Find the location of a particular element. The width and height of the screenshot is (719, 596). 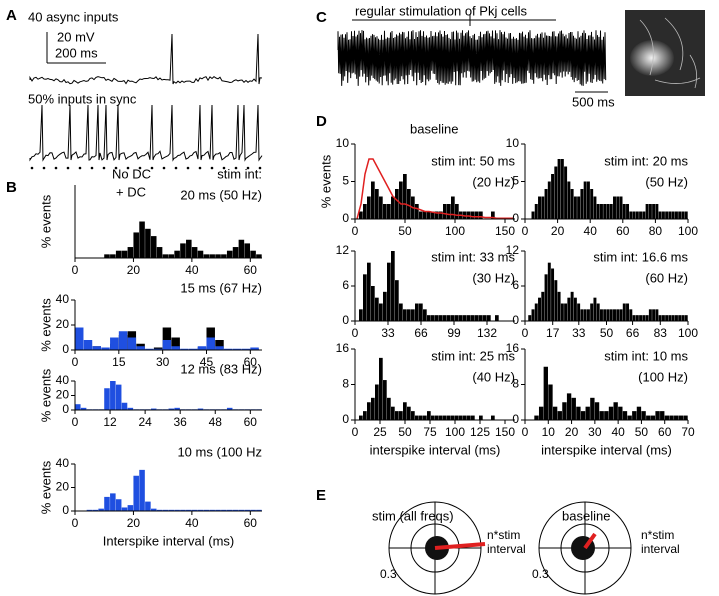

panel-letter: E is located at coordinates (321, 495).